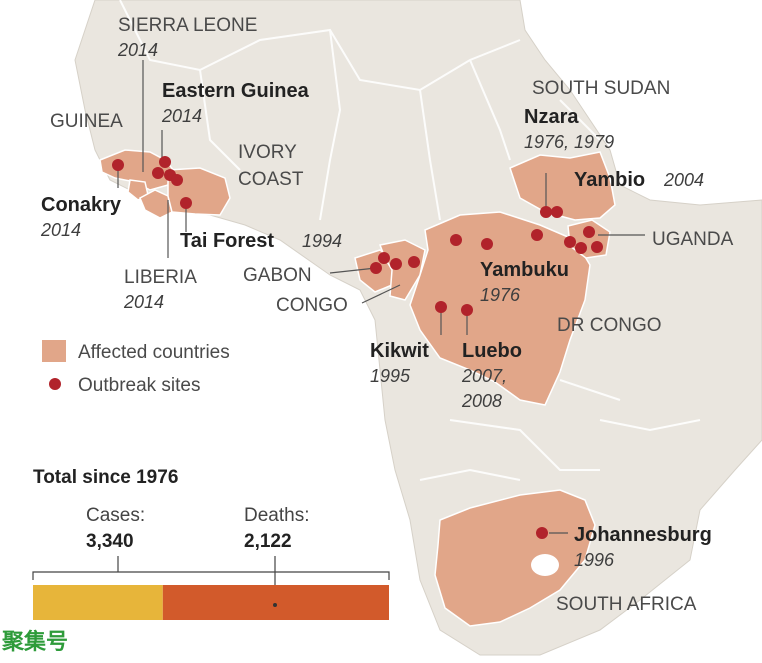 Image resolution: width=762 pixels, height=663 pixels. I want to click on label-gabon: GABON, so click(277, 275).